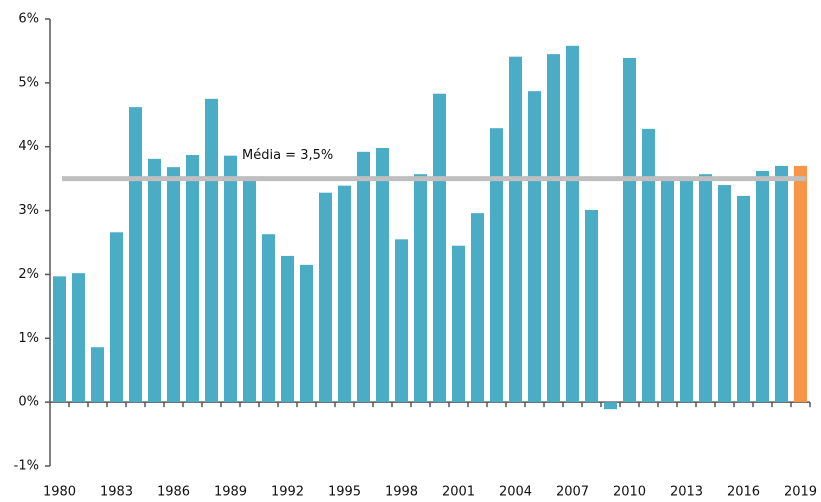 This screenshot has width=821, height=502. Describe the element at coordinates (230, 492) in the screenshot. I see `x-tick-label: 1989` at that location.